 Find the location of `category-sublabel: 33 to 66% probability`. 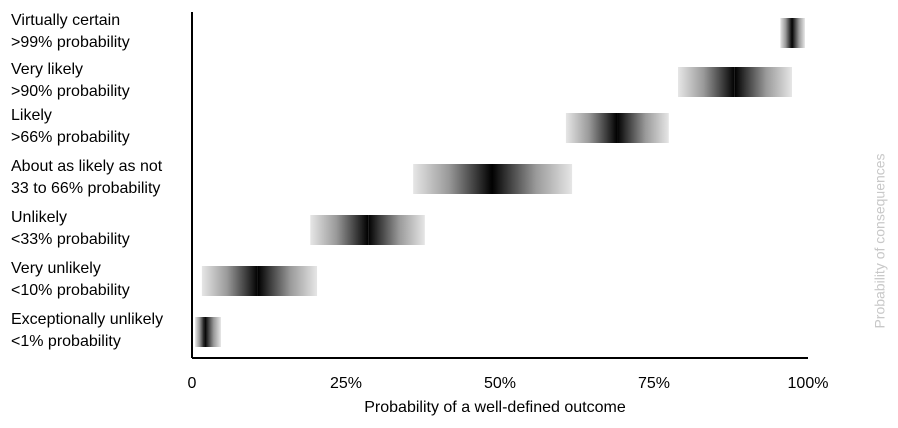

category-sublabel: 33 to 66% probability is located at coordinates (85, 188).